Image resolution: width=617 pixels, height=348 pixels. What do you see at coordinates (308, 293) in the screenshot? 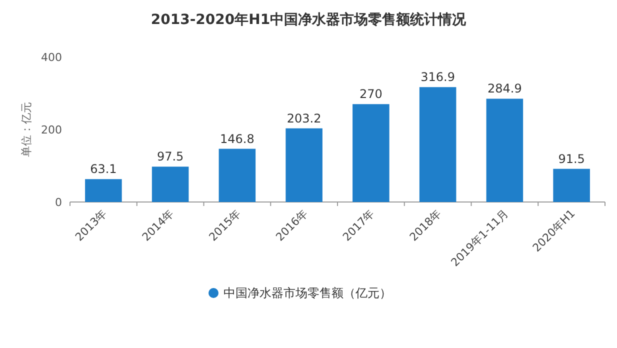
I see `legend-label: 中国净水器市场零售额（亿元）` at bounding box center [308, 293].